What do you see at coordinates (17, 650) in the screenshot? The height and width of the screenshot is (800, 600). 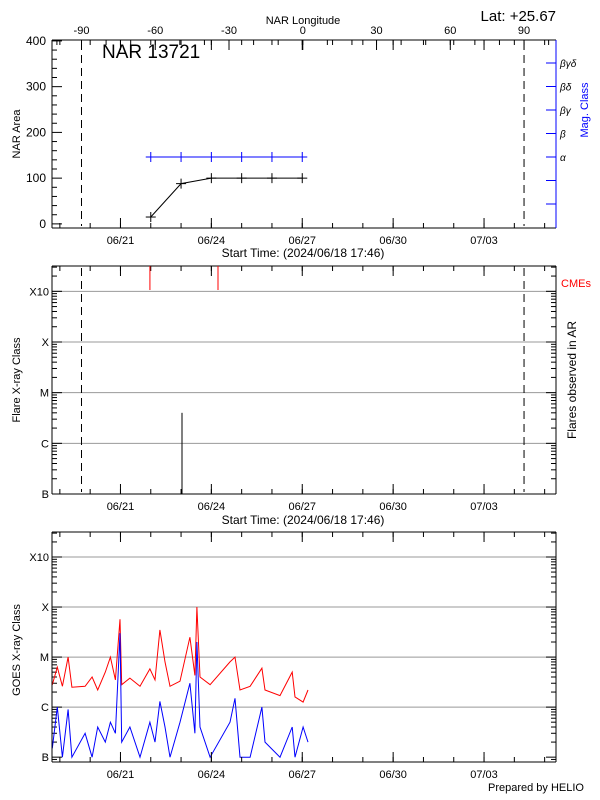 I see `y-axis-label: GOES X-ray Class` at bounding box center [17, 650].